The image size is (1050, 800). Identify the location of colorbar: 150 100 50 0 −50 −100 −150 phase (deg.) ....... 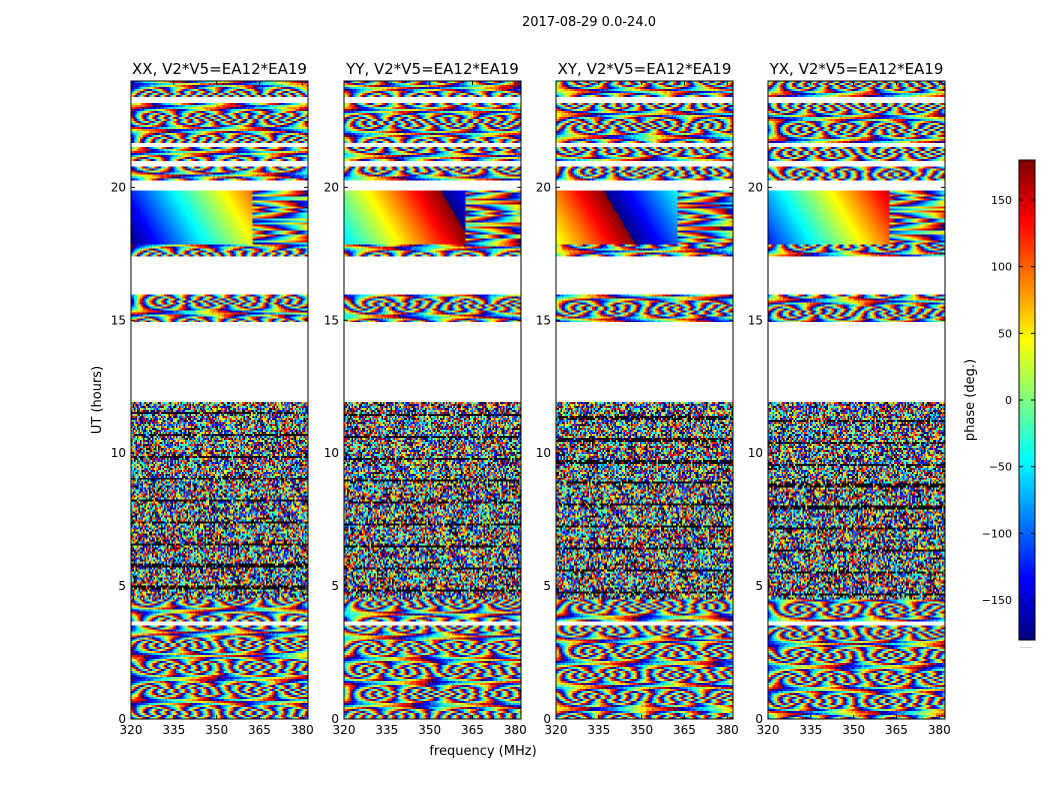
(999, 404).